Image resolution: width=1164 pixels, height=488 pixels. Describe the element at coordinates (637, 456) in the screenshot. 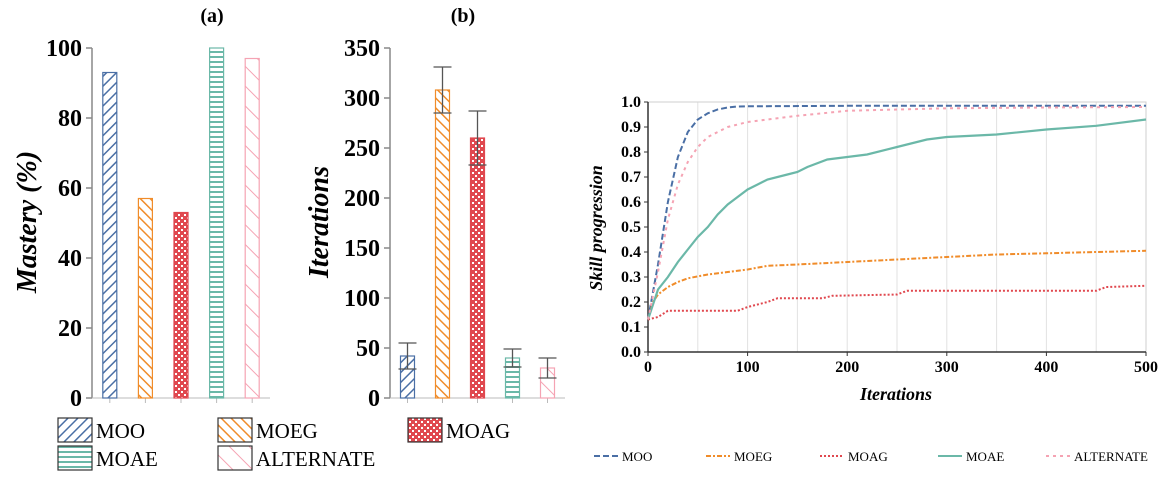

I see `line-legend-label-moo: MOO` at that location.